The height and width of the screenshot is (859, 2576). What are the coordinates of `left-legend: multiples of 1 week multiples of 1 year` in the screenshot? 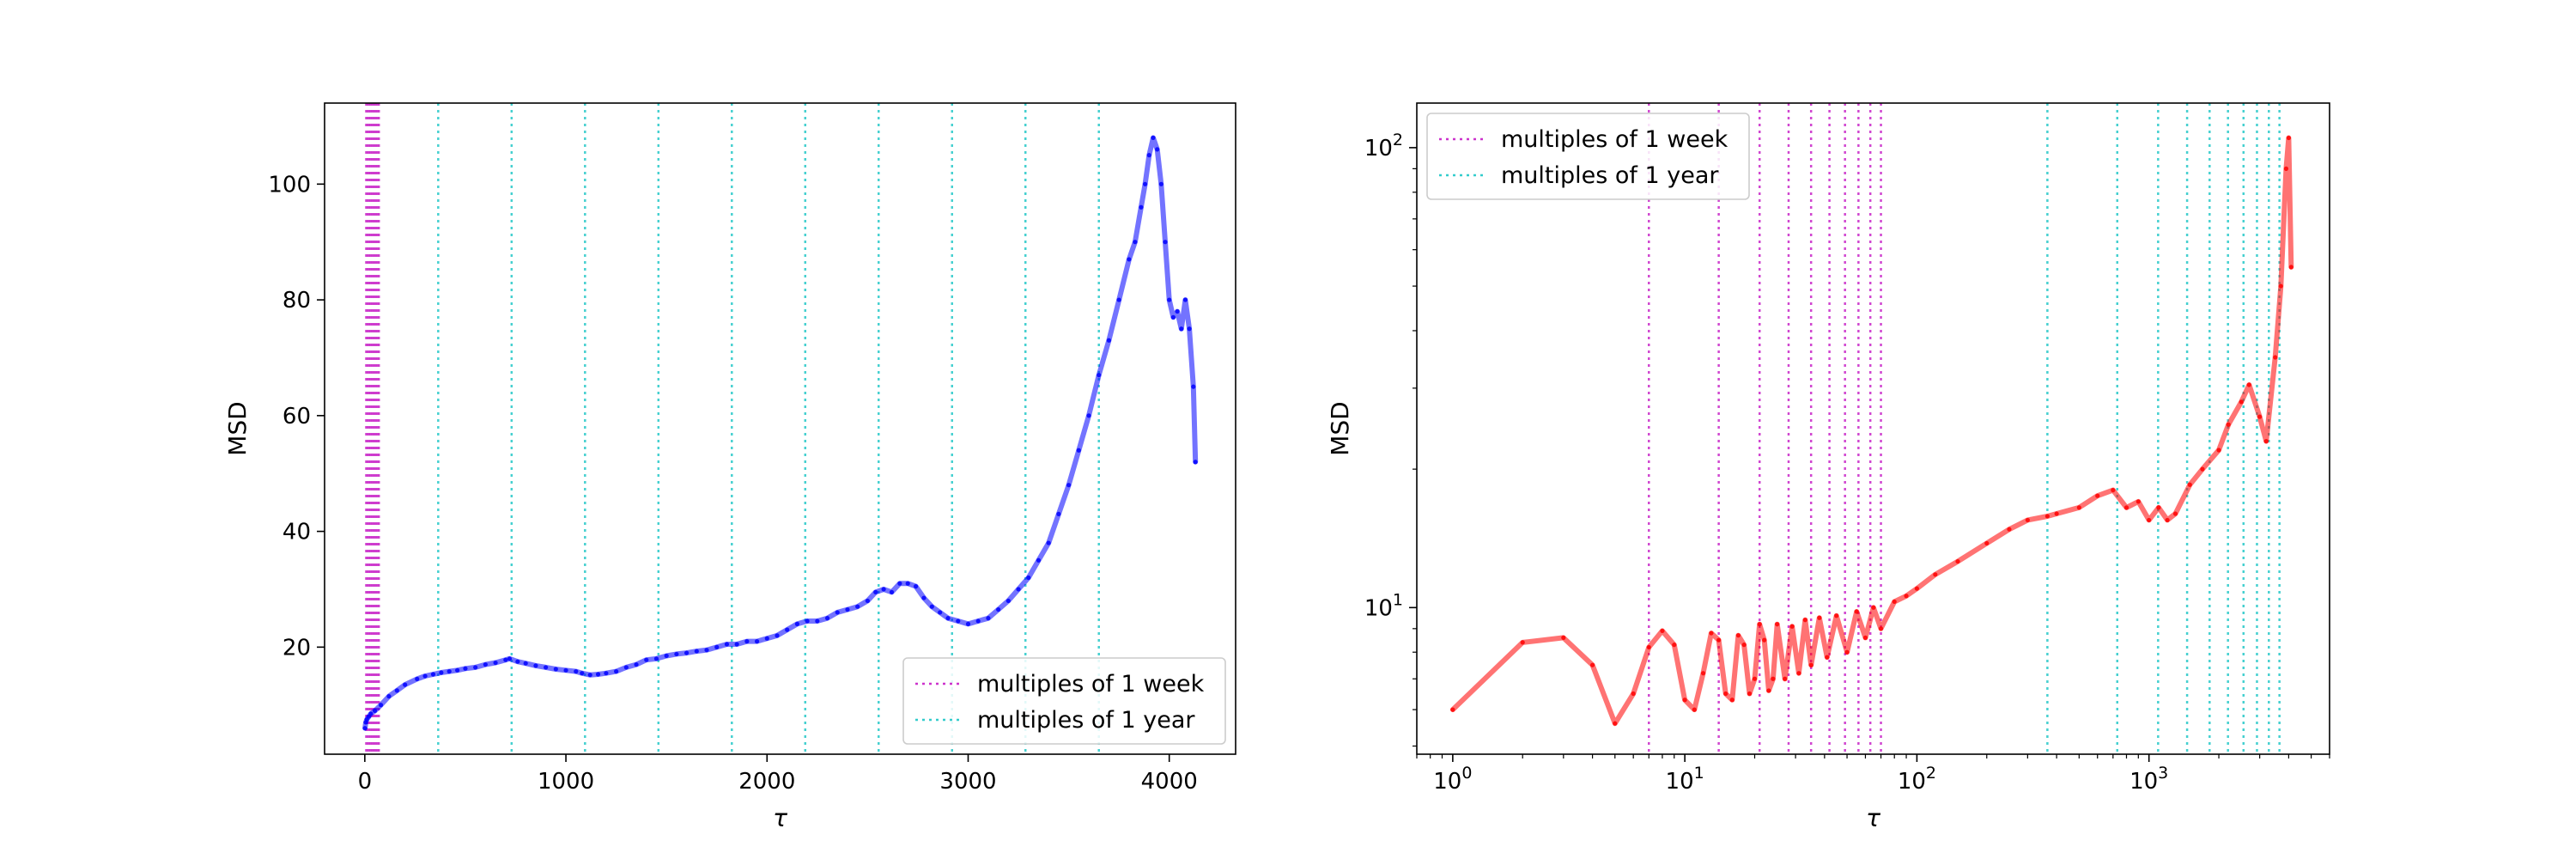 It's located at (1064, 701).